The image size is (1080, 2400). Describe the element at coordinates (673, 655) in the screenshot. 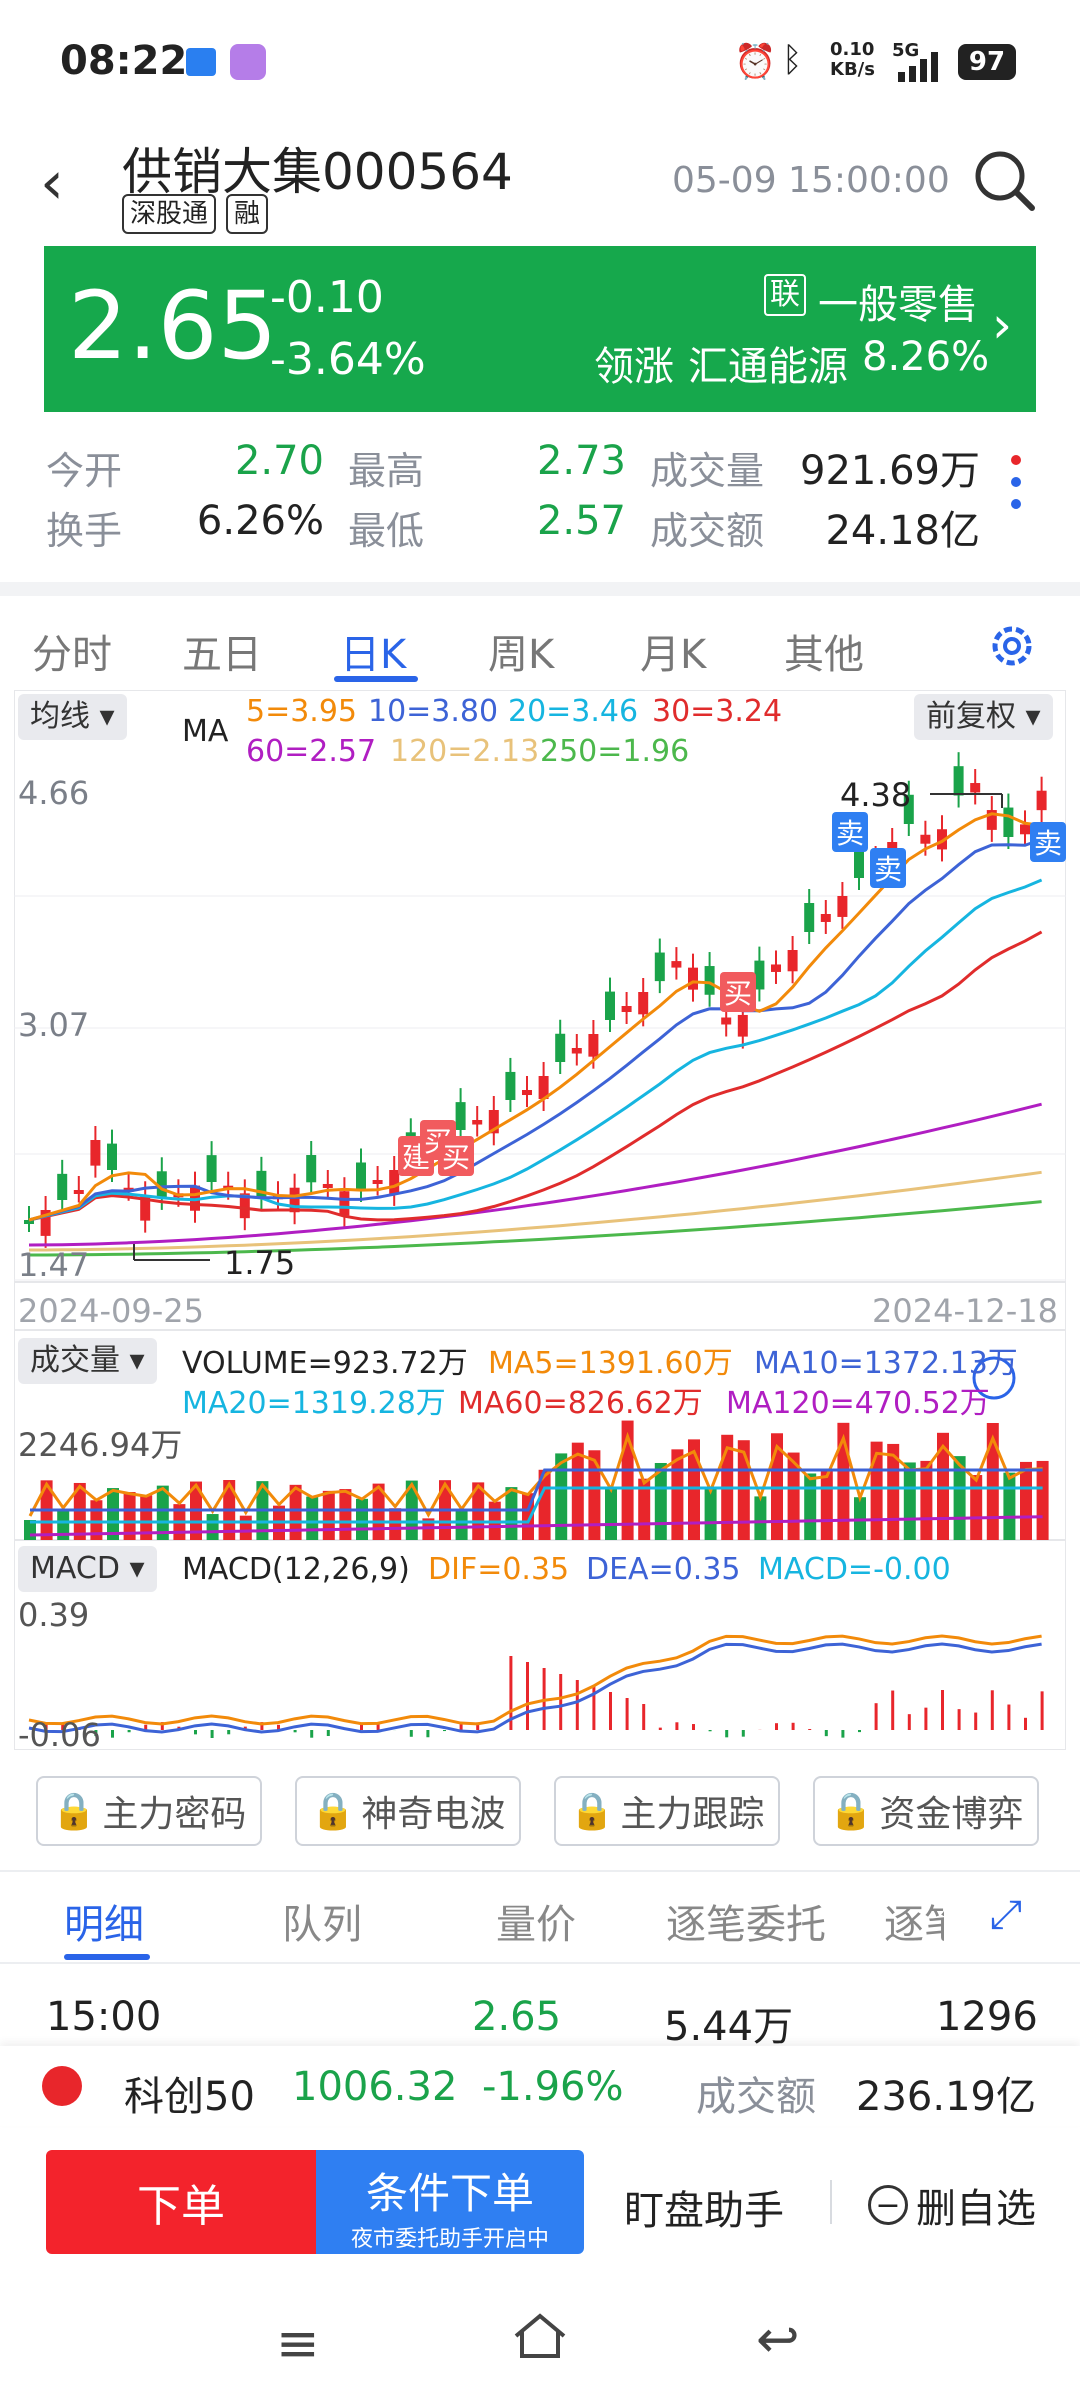

I see `tab-monthly-k: 月K` at that location.